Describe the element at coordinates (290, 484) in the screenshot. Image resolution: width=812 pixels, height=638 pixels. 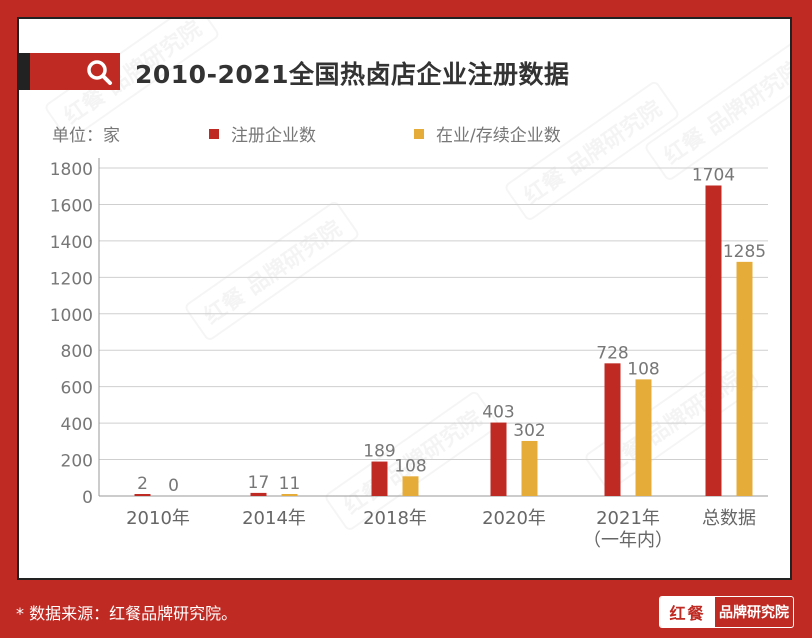
I see `bar-value-label: 11` at that location.